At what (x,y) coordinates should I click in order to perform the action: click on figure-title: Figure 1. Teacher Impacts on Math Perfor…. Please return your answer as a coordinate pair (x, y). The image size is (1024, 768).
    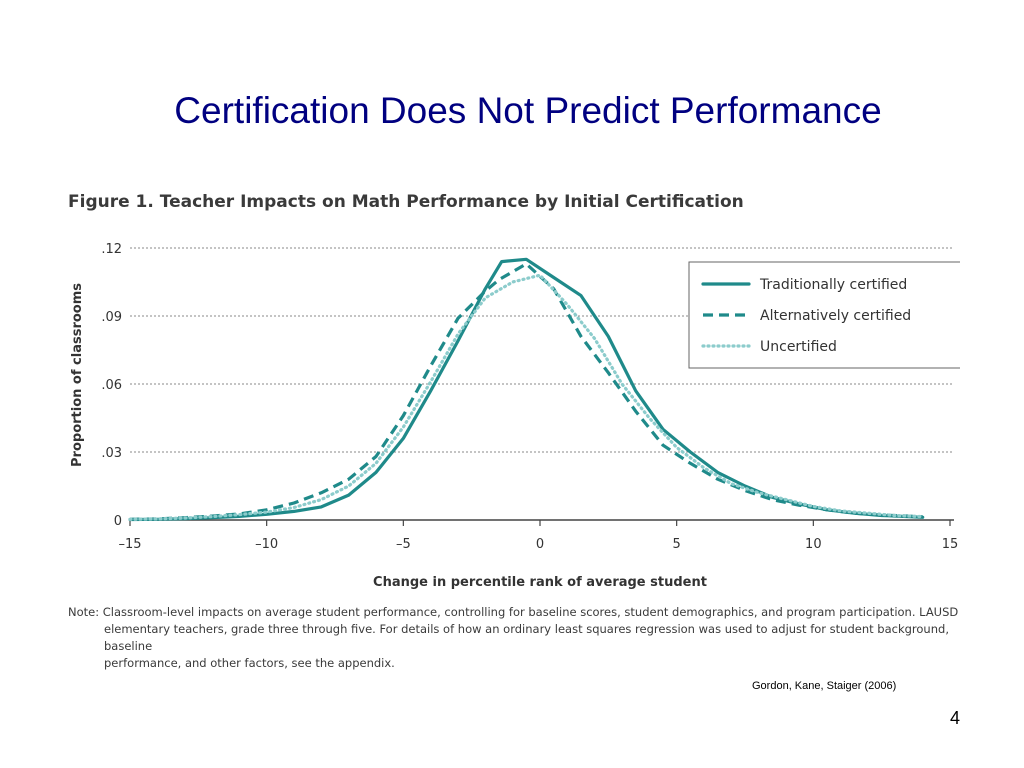
    Looking at the image, I should click on (406, 202).